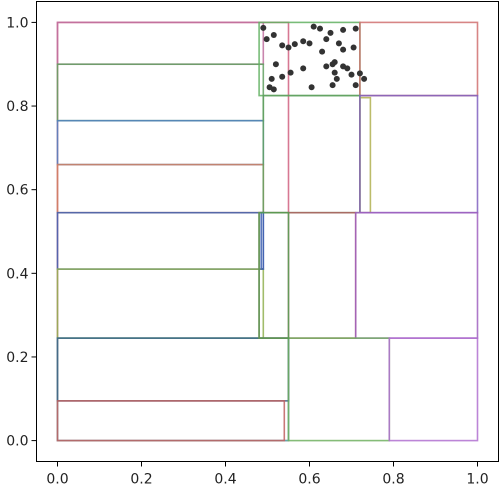  I want to click on x-tick-label-4: 0.8, so click(393, 479).